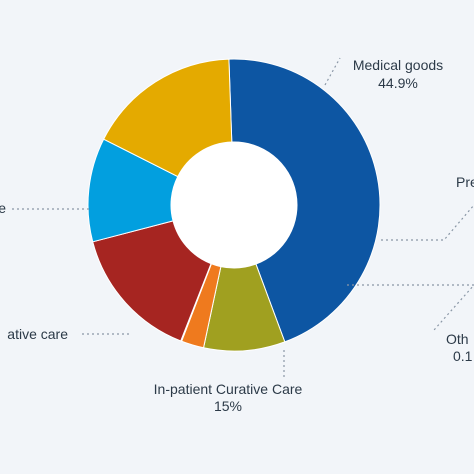 This screenshot has height=474, width=474. What do you see at coordinates (234, 205) in the screenshot?
I see `donut-hole` at bounding box center [234, 205].